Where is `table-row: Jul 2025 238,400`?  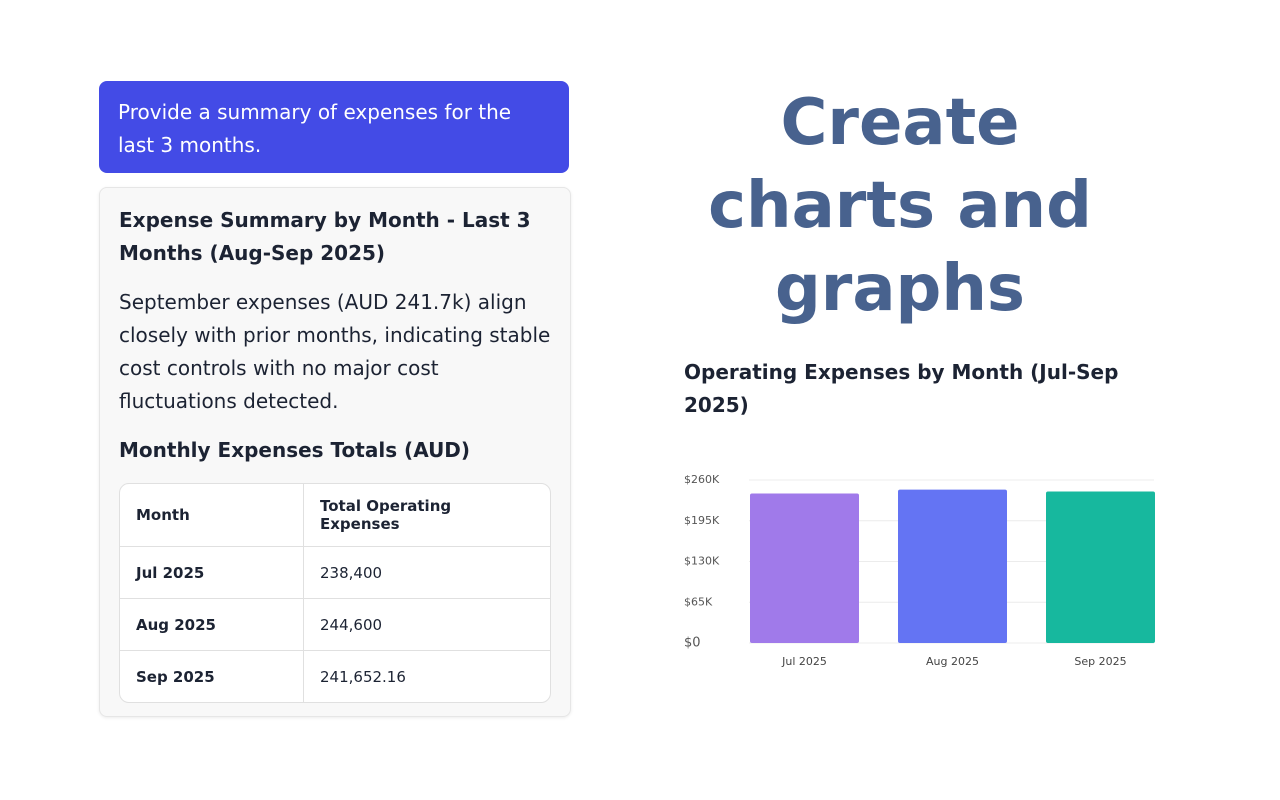
table-row: Jul 2025 238,400 is located at coordinates (335, 573).